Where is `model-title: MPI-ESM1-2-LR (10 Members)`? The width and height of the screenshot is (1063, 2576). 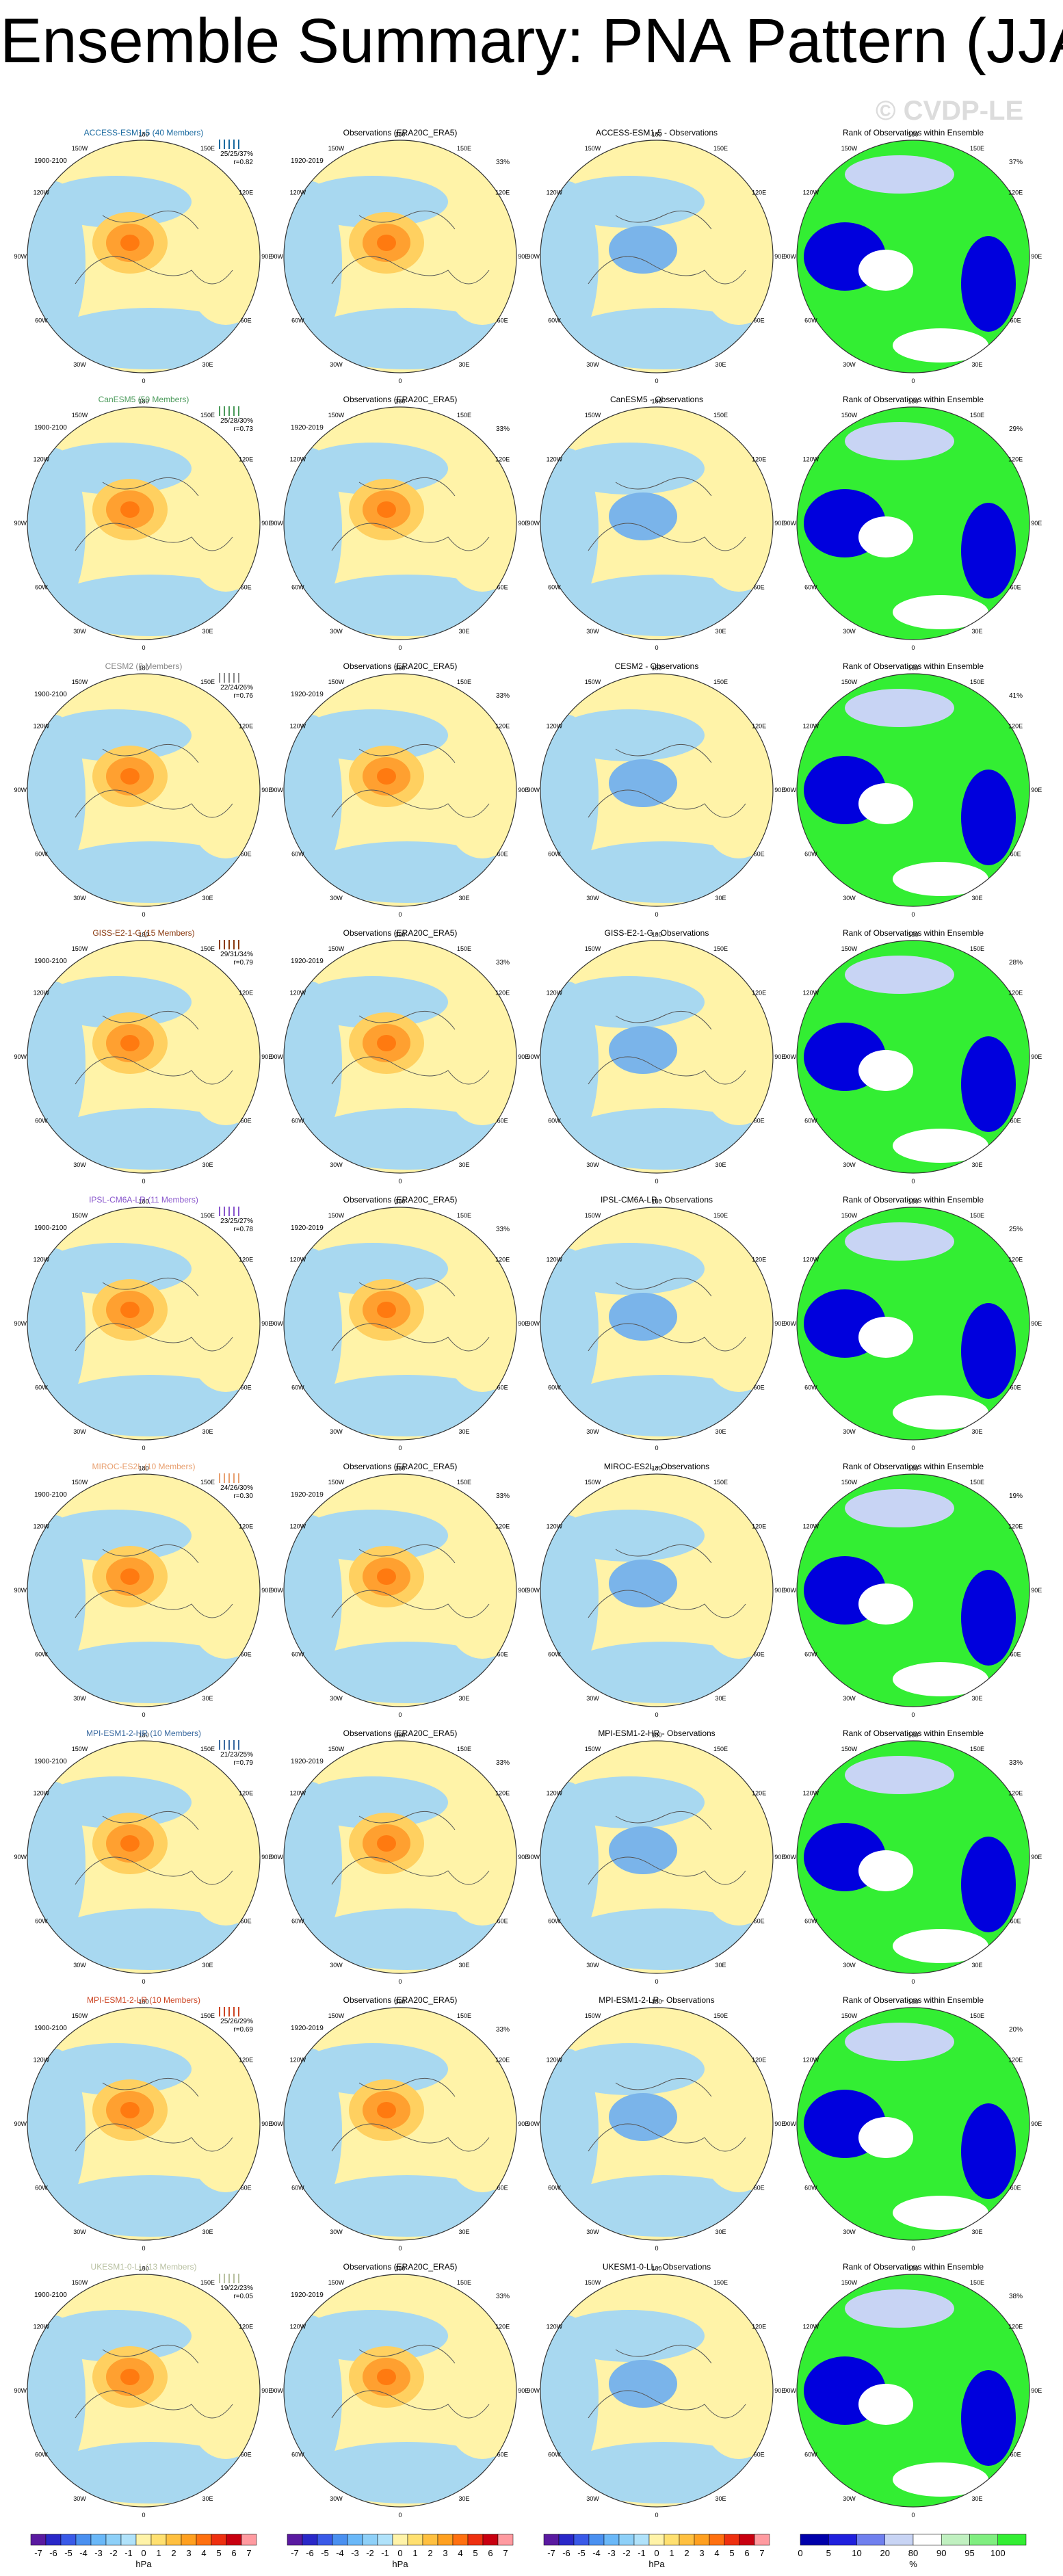 model-title: MPI-ESM1-2-LR (10 Members) is located at coordinates (143, 2000).